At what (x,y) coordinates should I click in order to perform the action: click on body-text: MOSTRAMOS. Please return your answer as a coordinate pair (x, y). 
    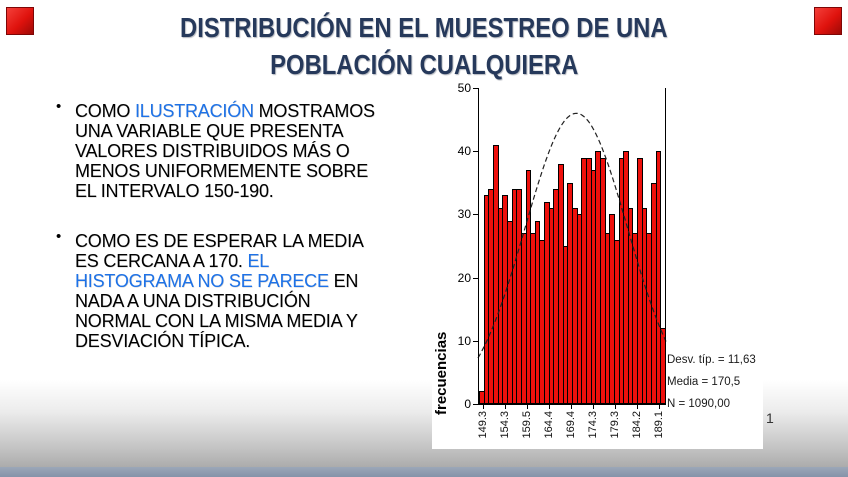
    Looking at the image, I should click on (314, 111).